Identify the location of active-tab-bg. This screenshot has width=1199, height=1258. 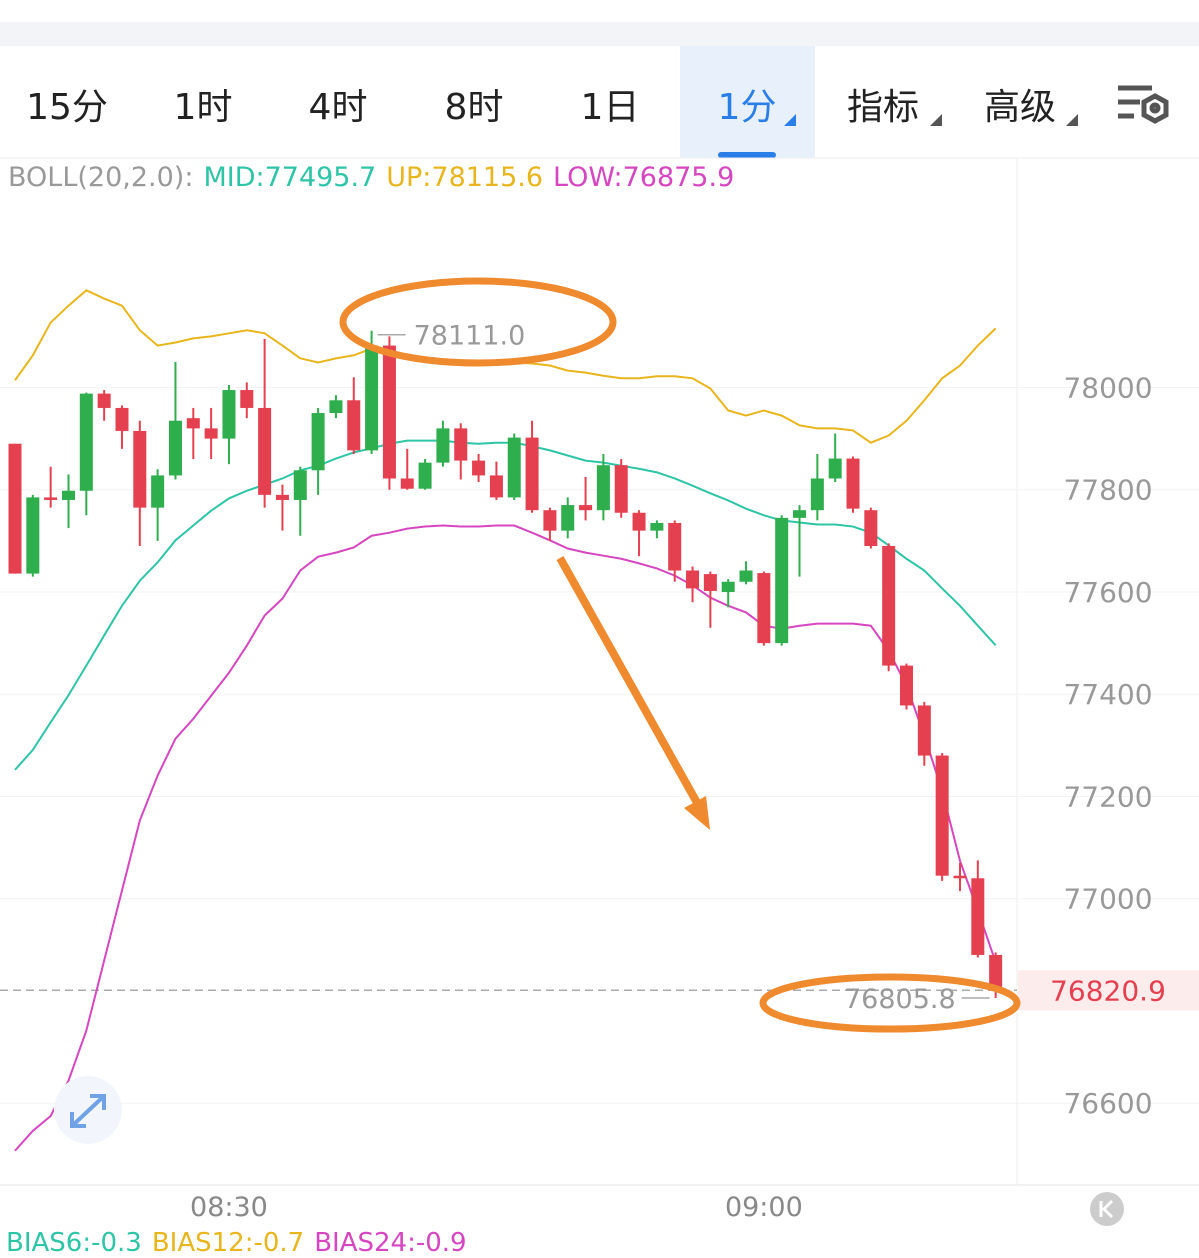
(747, 102).